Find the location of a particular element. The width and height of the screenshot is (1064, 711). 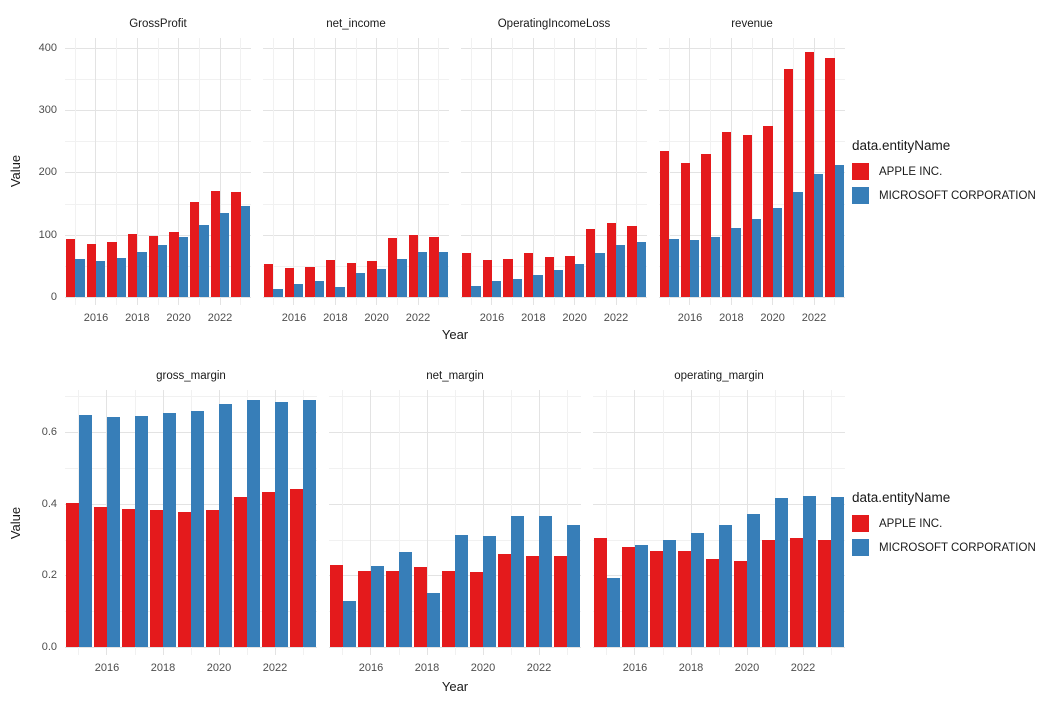

bar-net_income-2015-apple is located at coordinates (269, 280).